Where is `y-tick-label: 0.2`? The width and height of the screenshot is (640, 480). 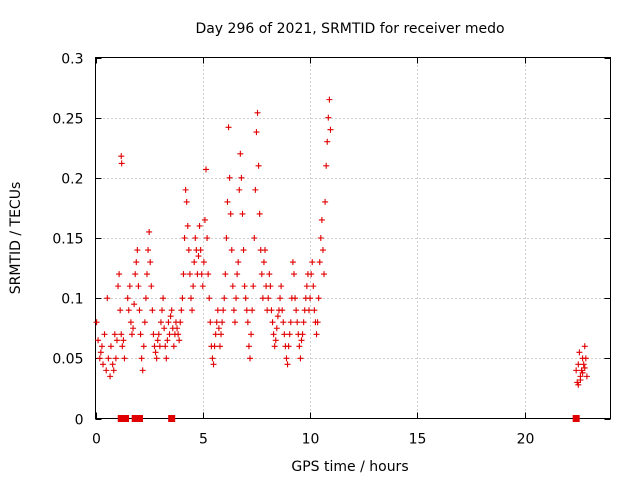
y-tick-label: 0.2 is located at coordinates (72, 180).